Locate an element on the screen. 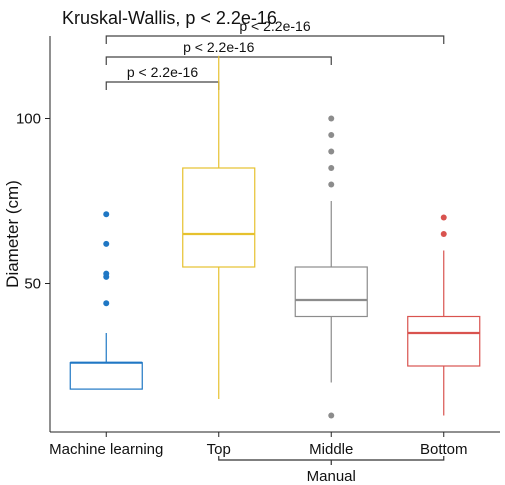 This screenshot has width=505, height=485. x-tick-label: Machine learning is located at coordinates (106, 449).